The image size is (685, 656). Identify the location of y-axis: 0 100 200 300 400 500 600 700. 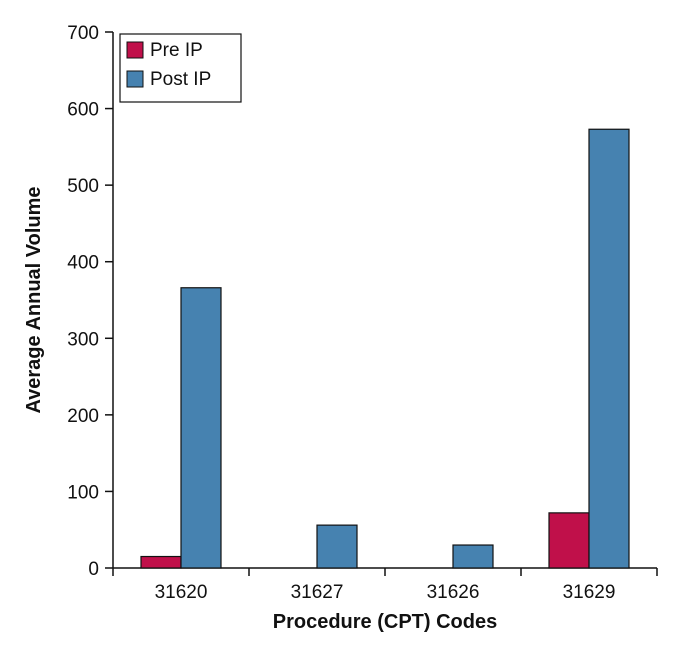
(90, 301).